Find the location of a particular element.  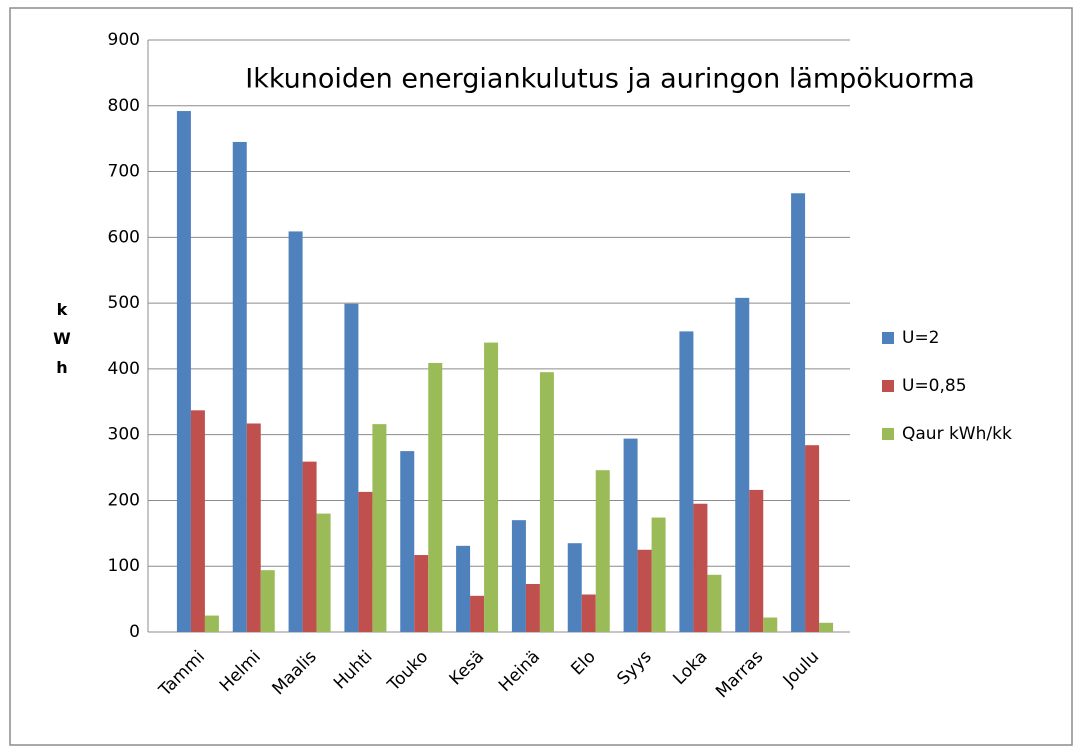

y-axis-label: kWh is located at coordinates (61, 343).